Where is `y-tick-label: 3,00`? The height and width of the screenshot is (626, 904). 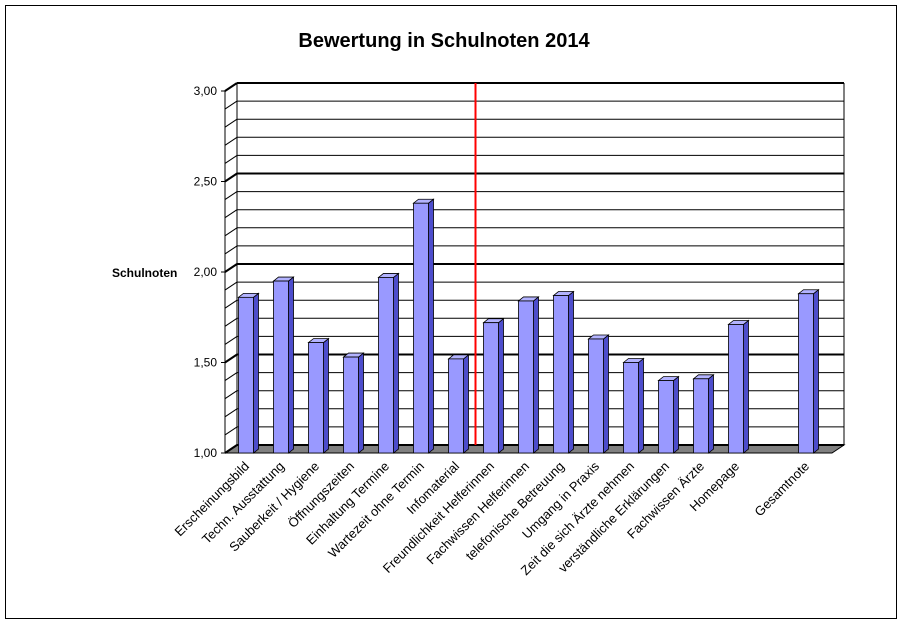 y-tick-label: 3,00 is located at coordinates (206, 91).